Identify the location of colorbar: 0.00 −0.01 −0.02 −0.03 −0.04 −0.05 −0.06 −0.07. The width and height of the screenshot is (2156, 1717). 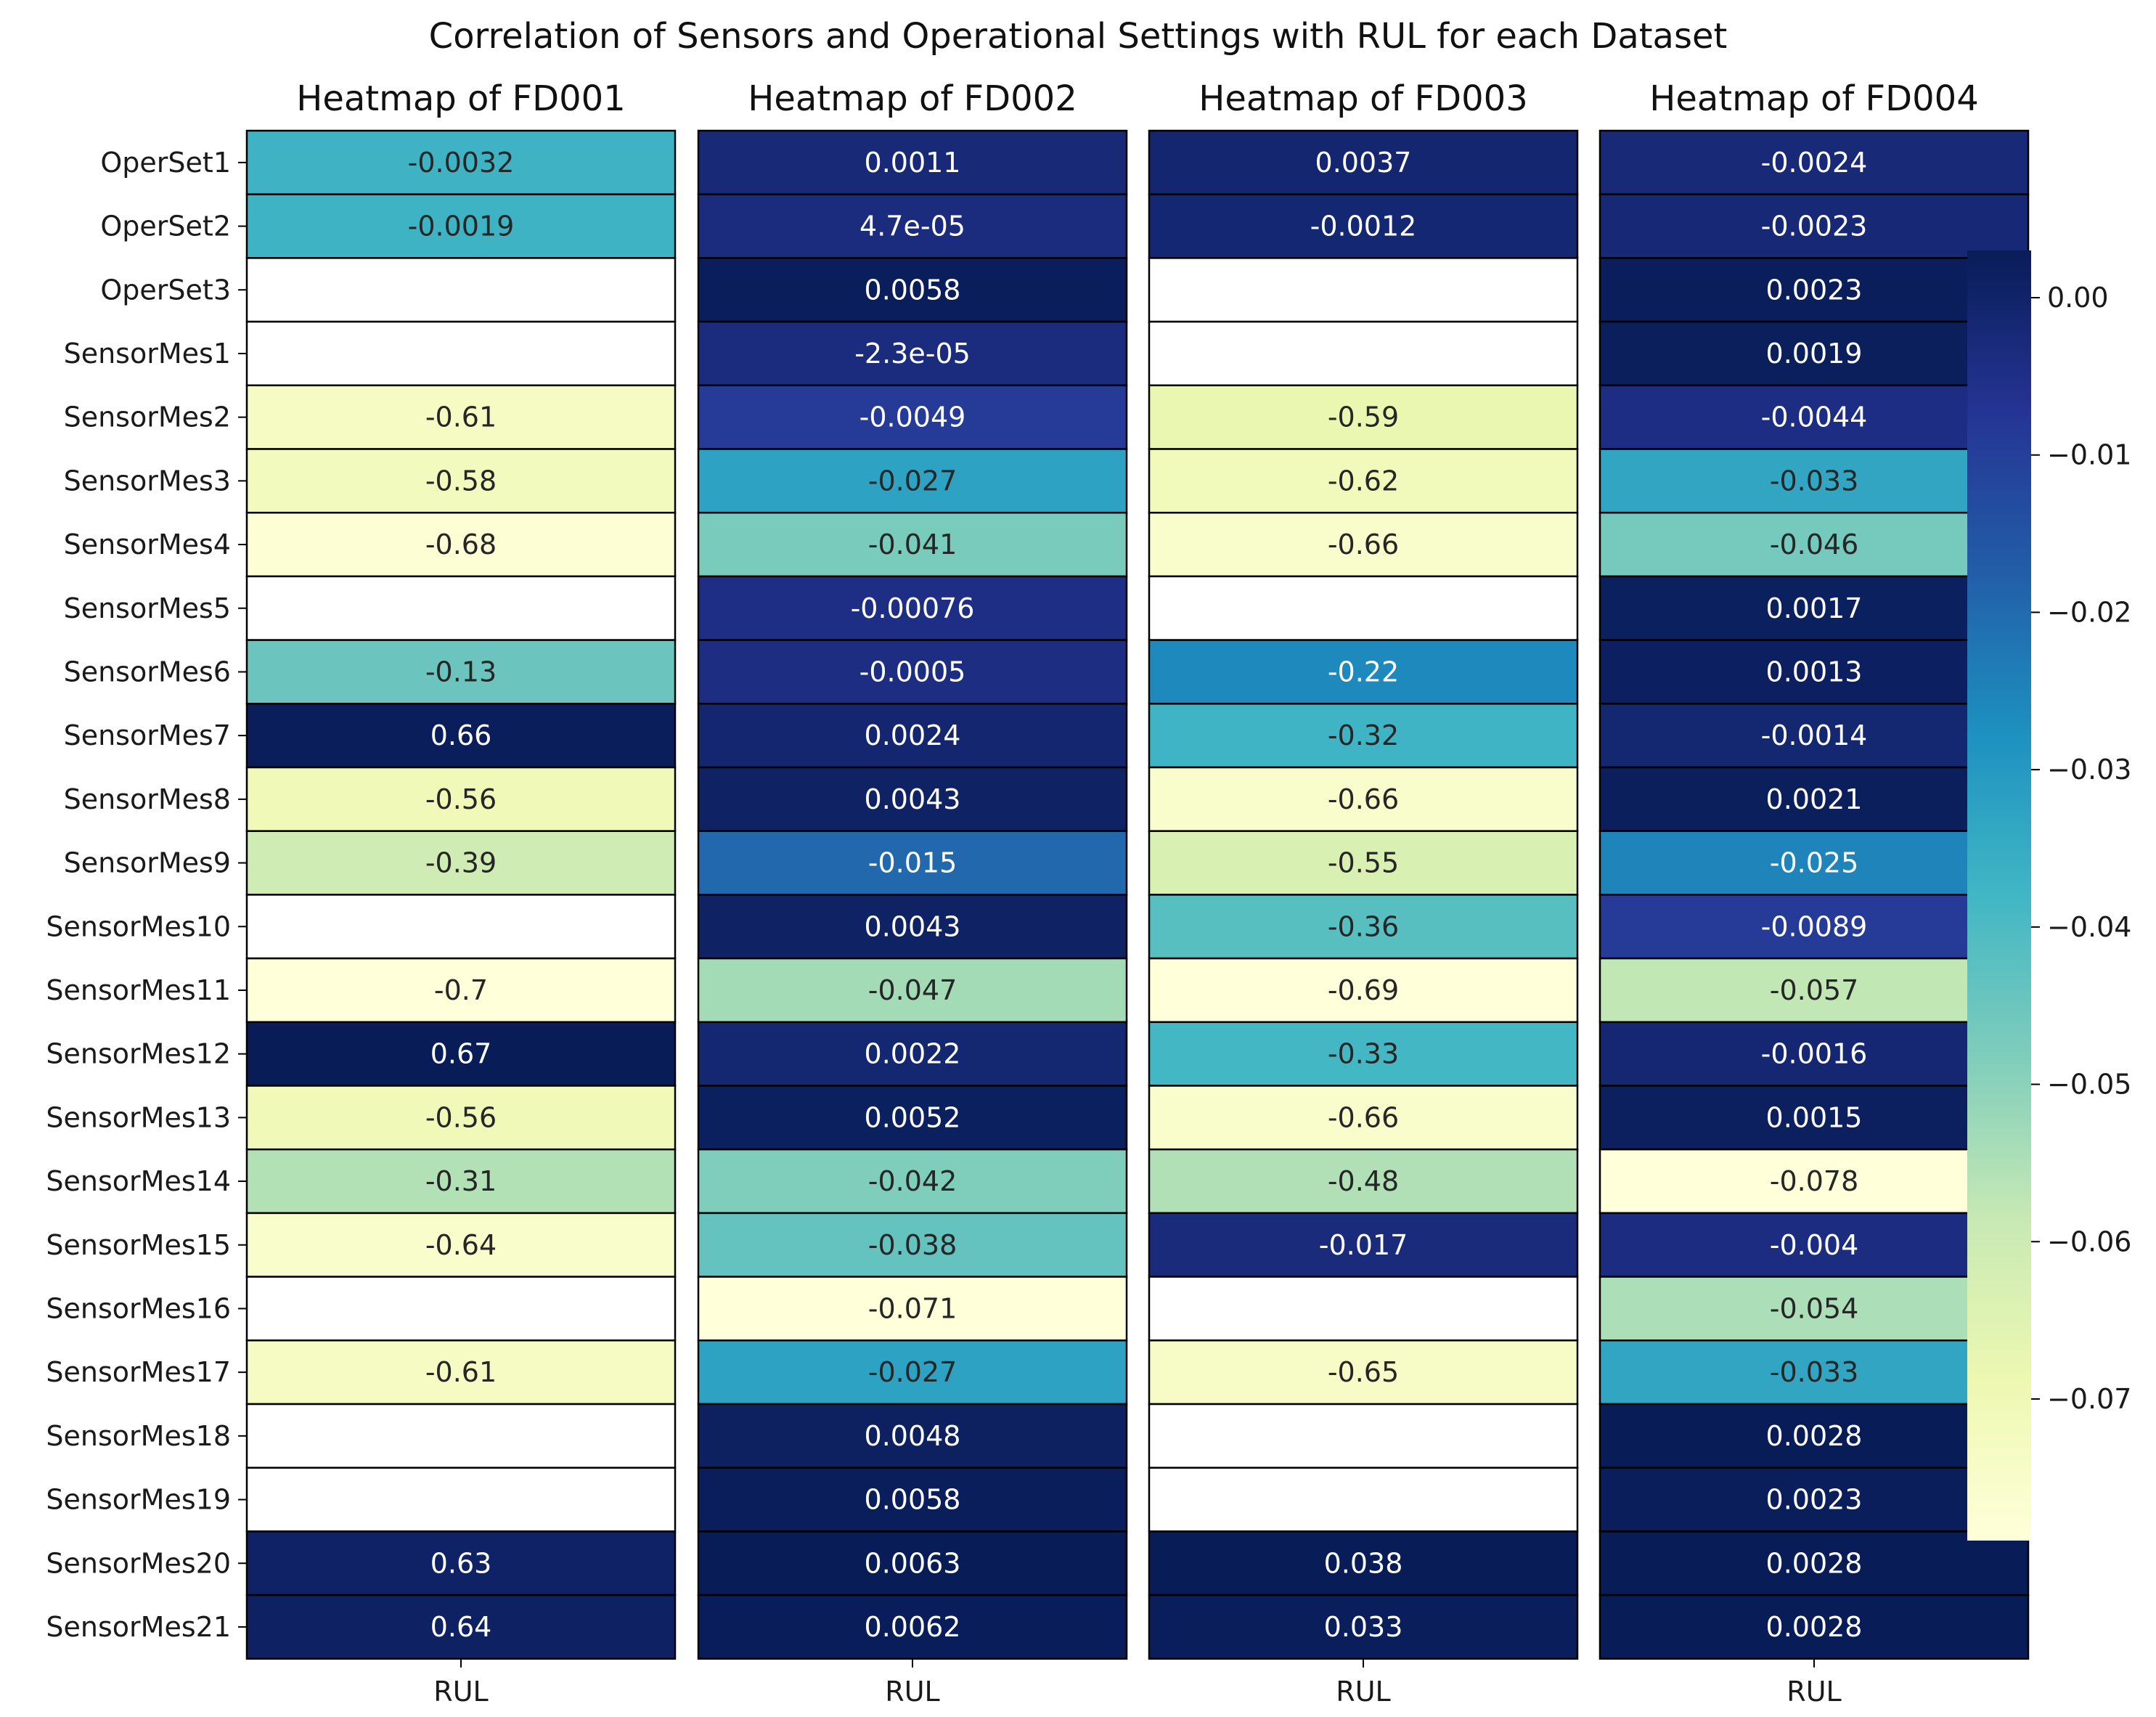
(2049, 895).